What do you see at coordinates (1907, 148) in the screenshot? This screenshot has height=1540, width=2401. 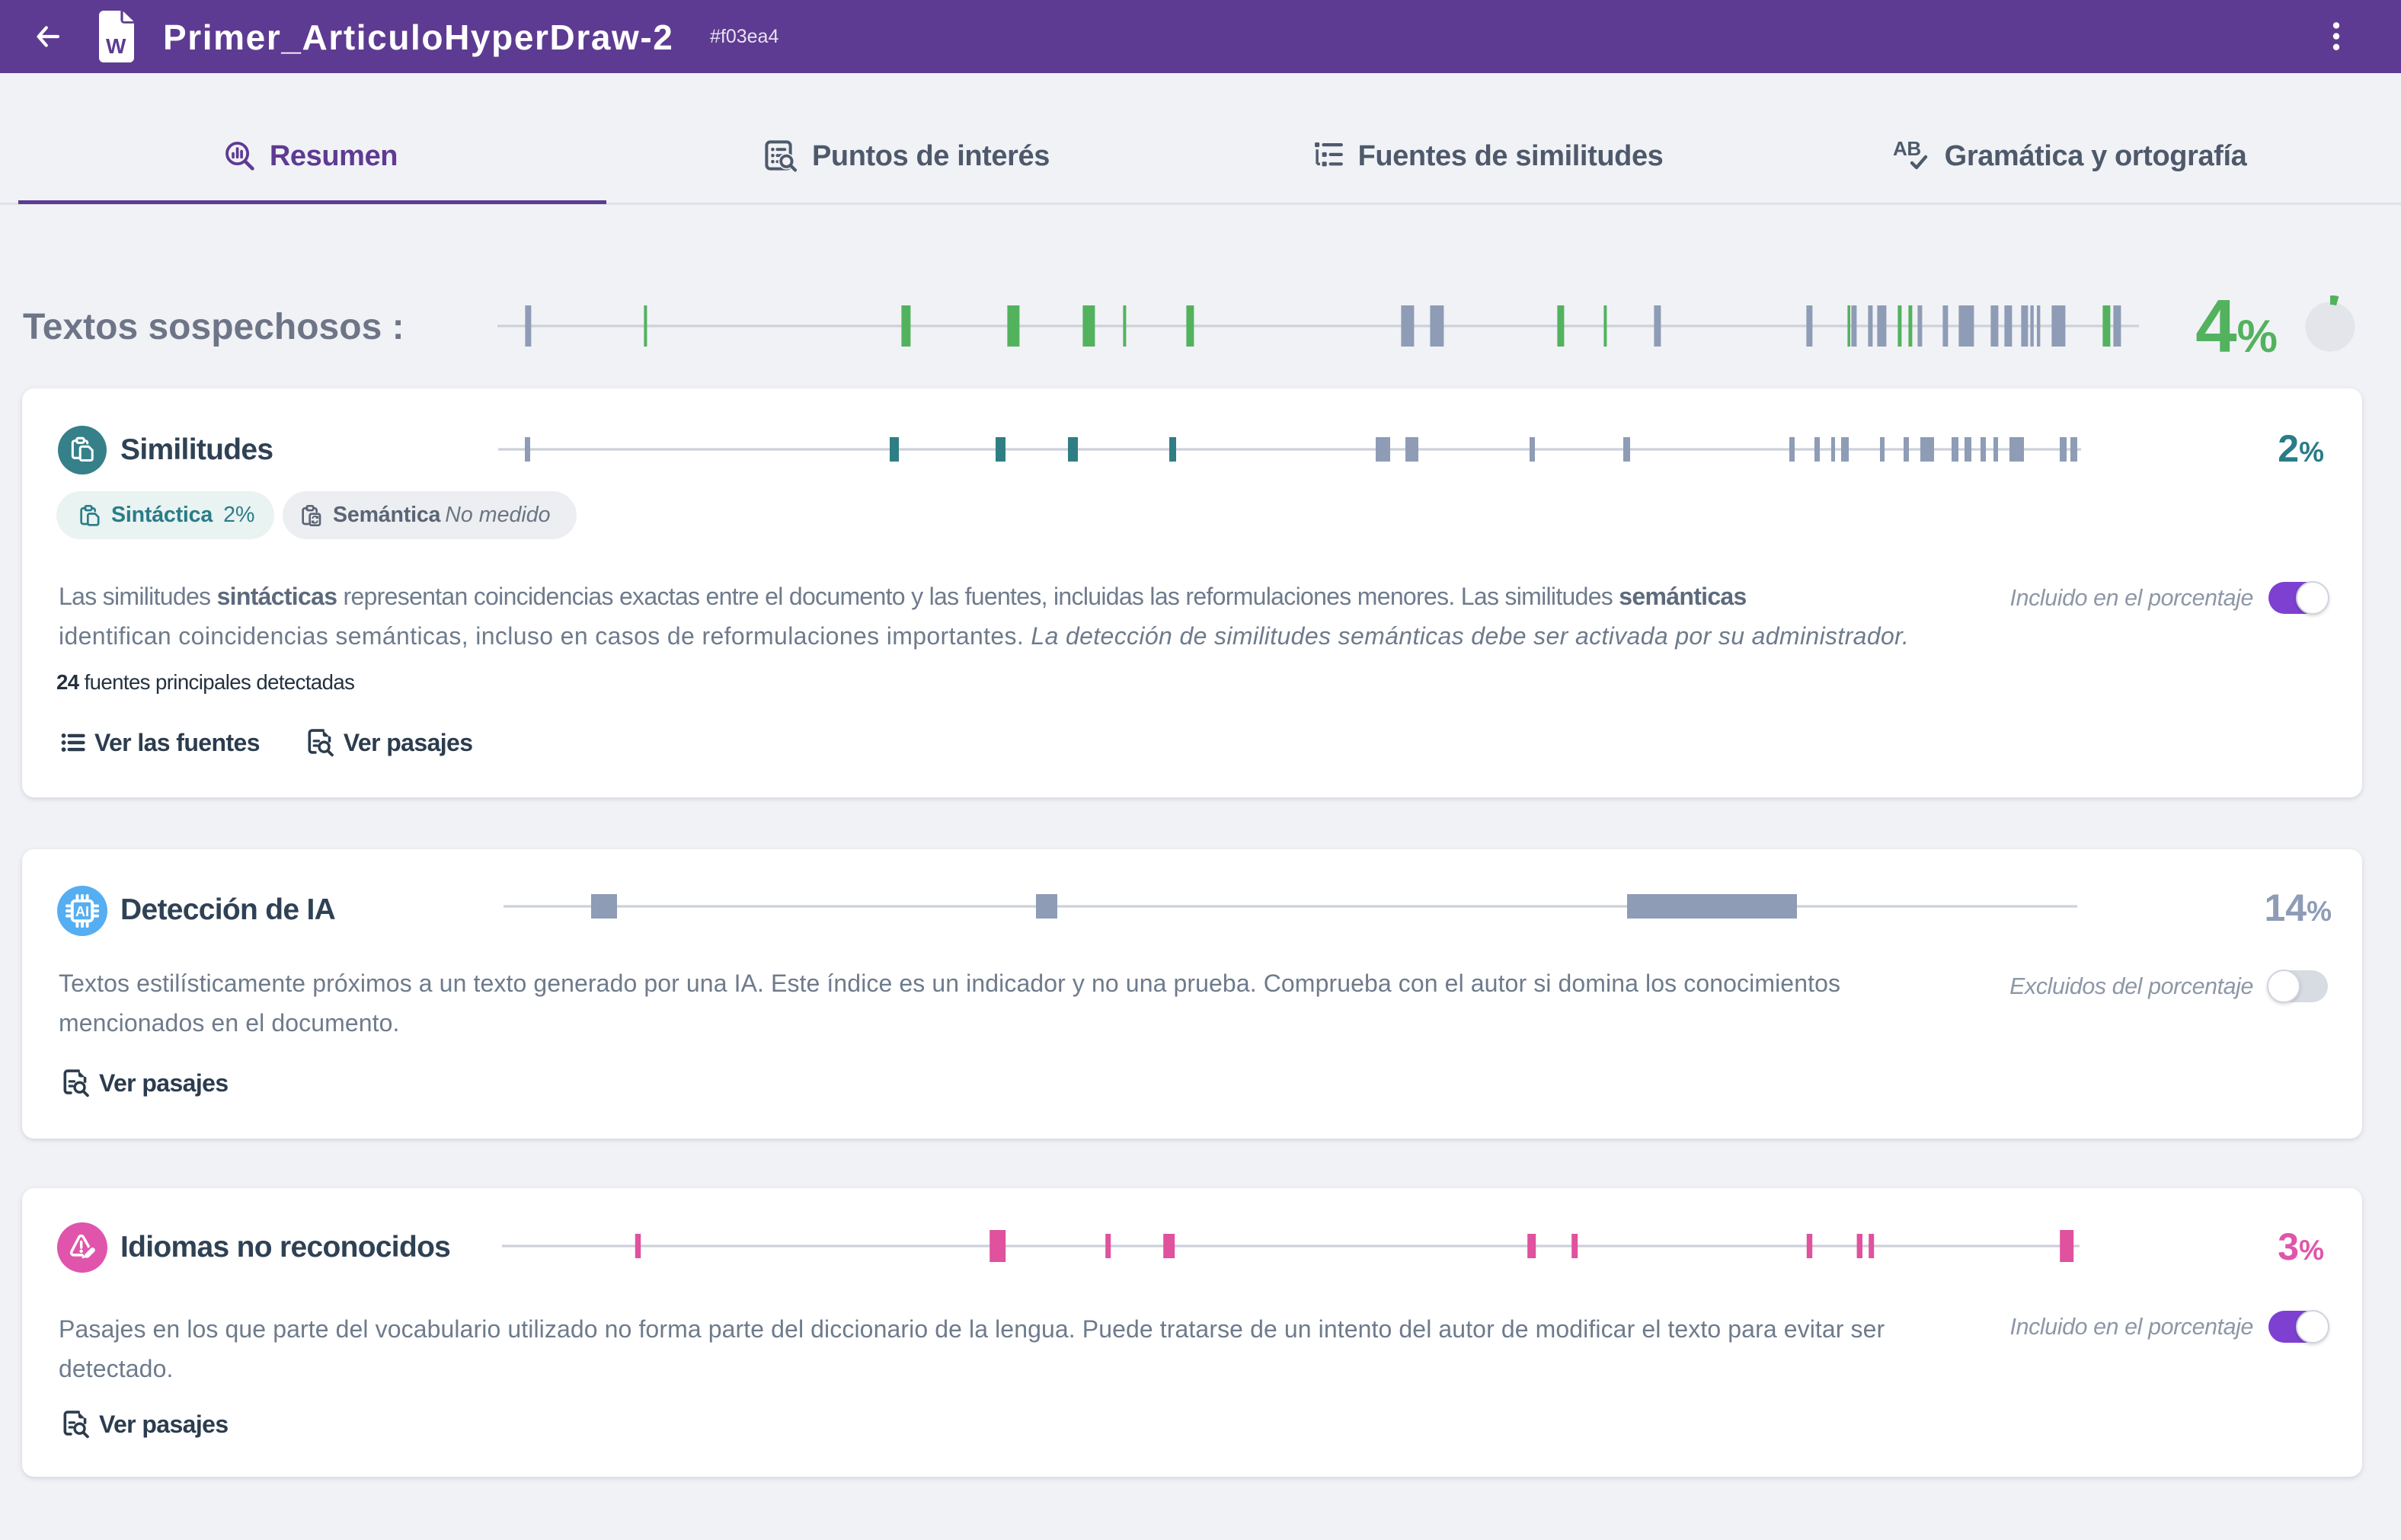 I see `svg-text: AB` at bounding box center [1907, 148].